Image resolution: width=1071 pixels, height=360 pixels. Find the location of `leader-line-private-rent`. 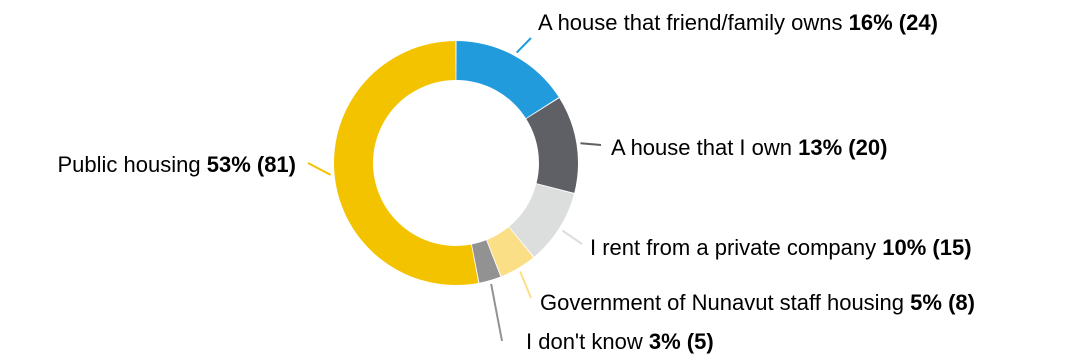

leader-line-private-rent is located at coordinates (572, 237).